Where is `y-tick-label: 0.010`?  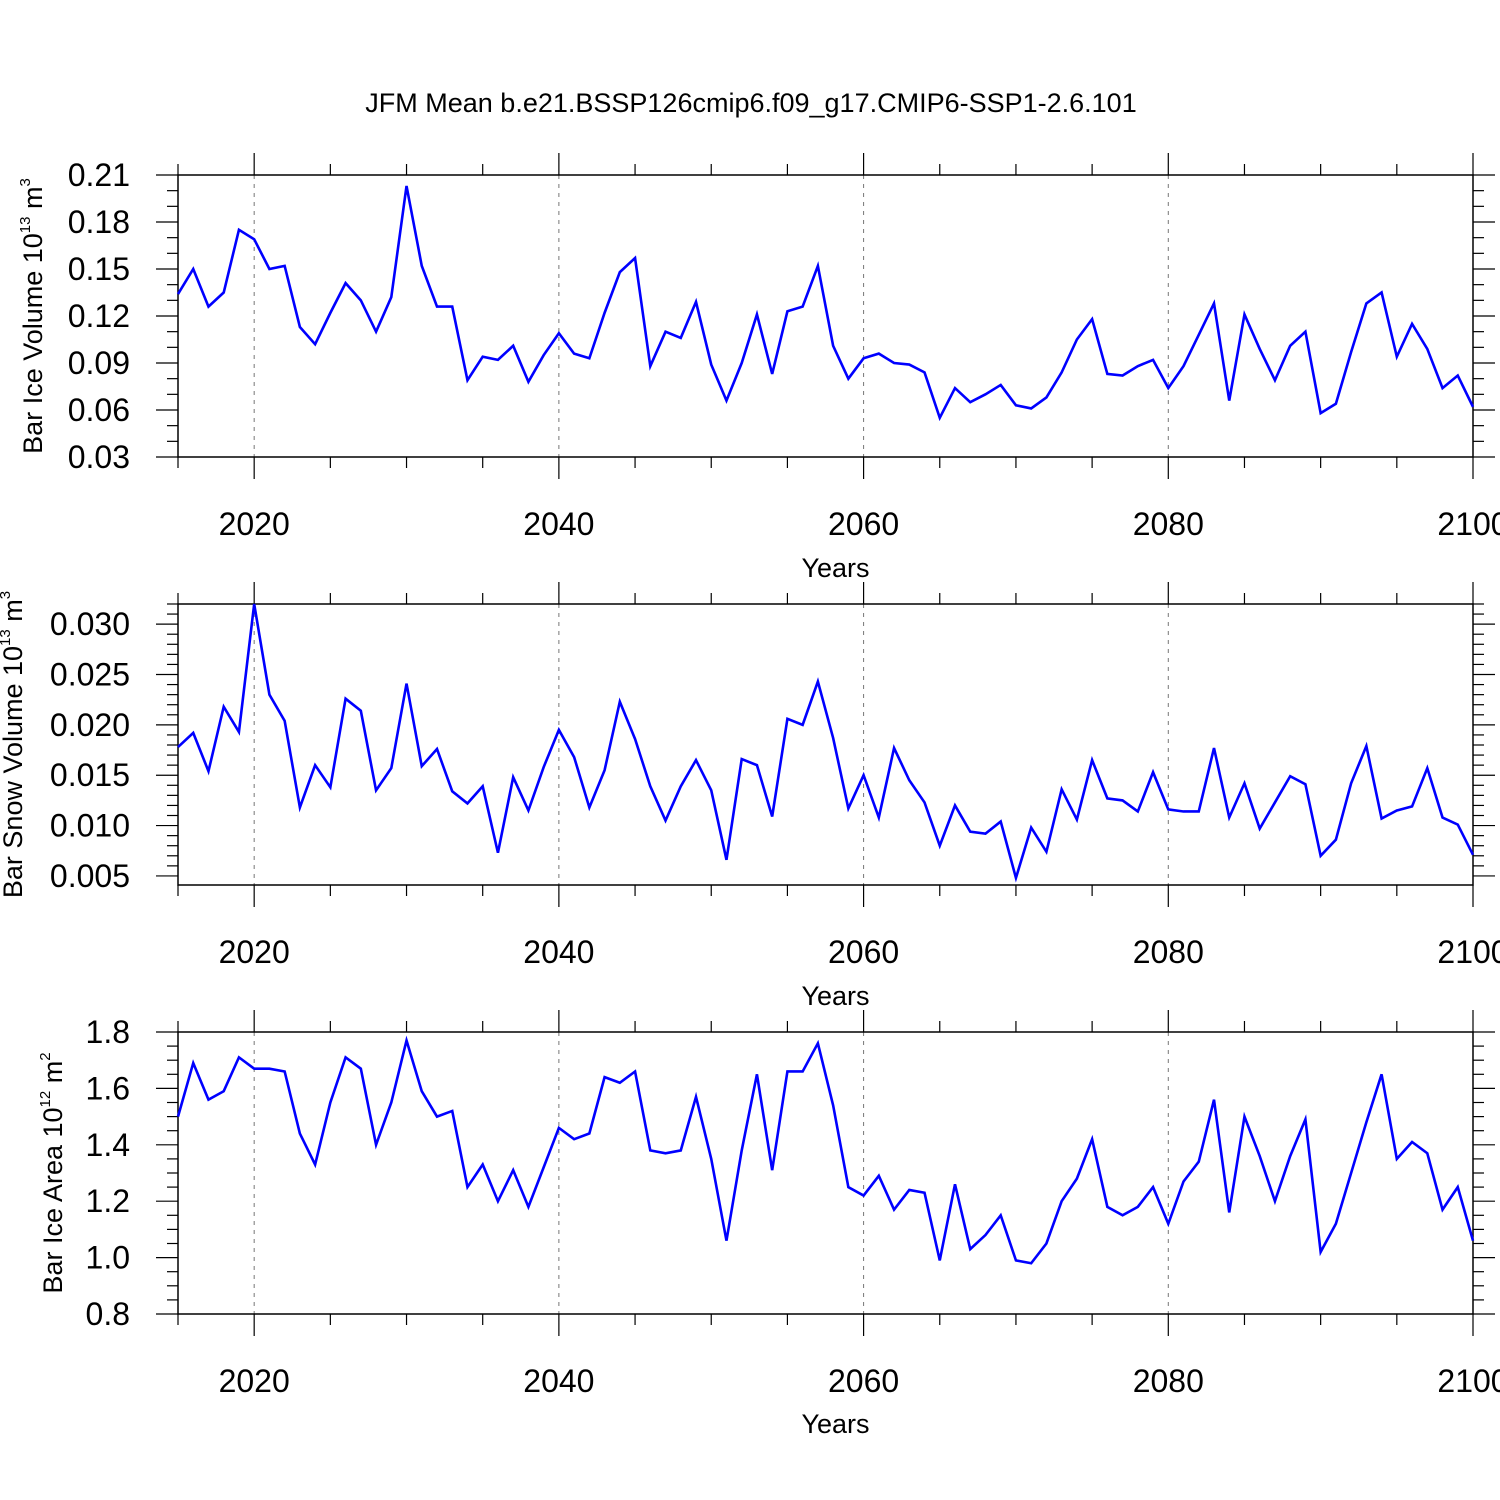
y-tick-label: 0.010 is located at coordinates (90, 826).